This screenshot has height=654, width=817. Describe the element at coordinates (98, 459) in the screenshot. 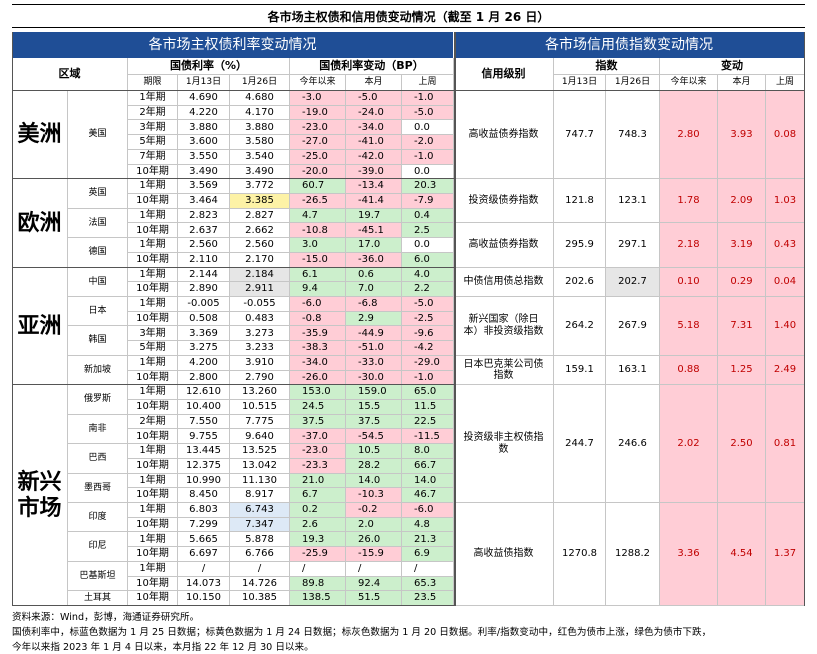

I see `country: 巴西` at that location.